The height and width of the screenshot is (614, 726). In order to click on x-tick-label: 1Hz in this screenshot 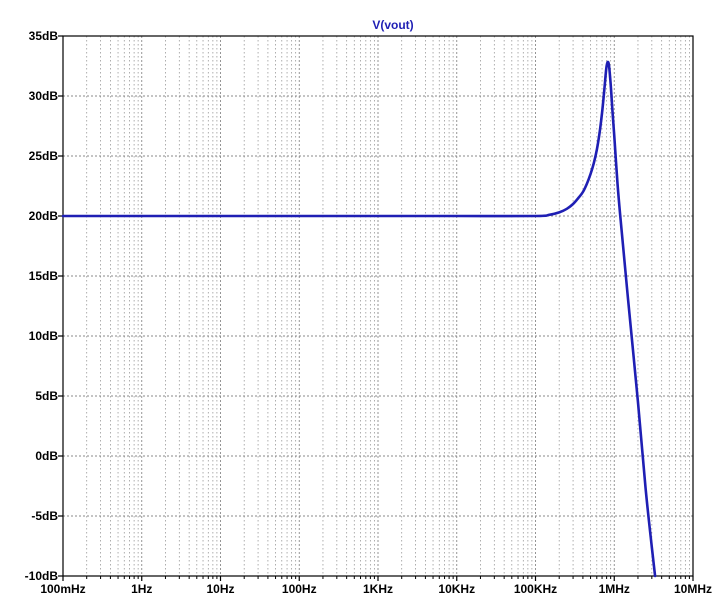, I will do `click(141, 589)`.